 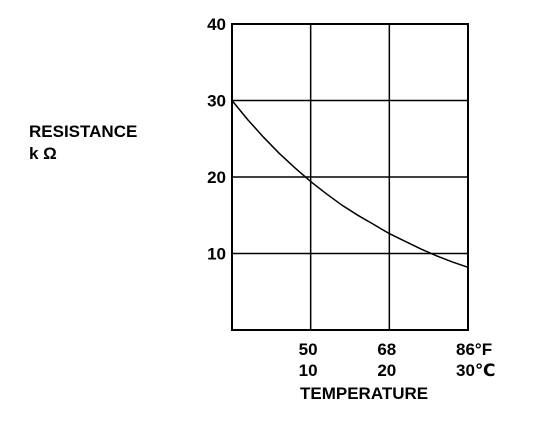 What do you see at coordinates (386, 349) in the screenshot?
I see `x-tick-label-f: 68` at bounding box center [386, 349].